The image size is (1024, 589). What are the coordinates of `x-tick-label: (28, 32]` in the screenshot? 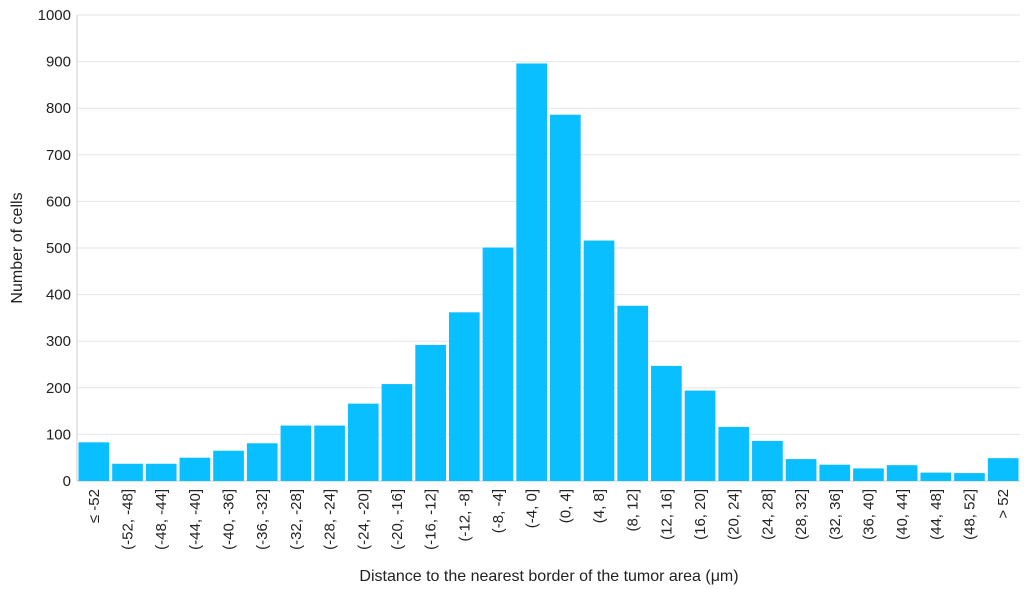 It's located at (801, 514).